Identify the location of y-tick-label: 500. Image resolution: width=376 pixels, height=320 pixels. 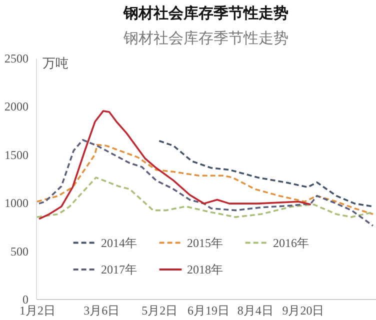
(19, 251).